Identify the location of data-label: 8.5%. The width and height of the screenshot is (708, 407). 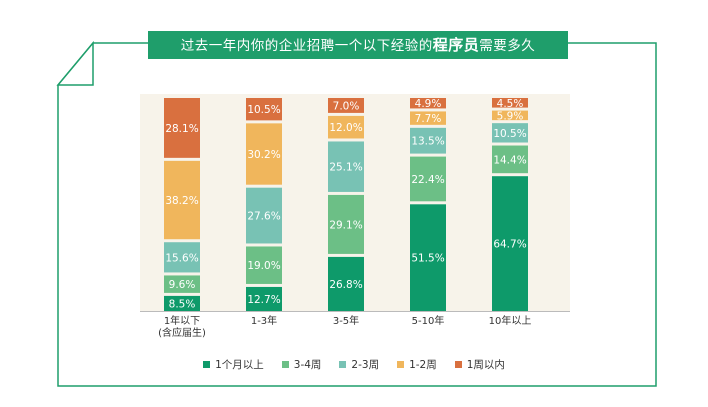
(182, 304).